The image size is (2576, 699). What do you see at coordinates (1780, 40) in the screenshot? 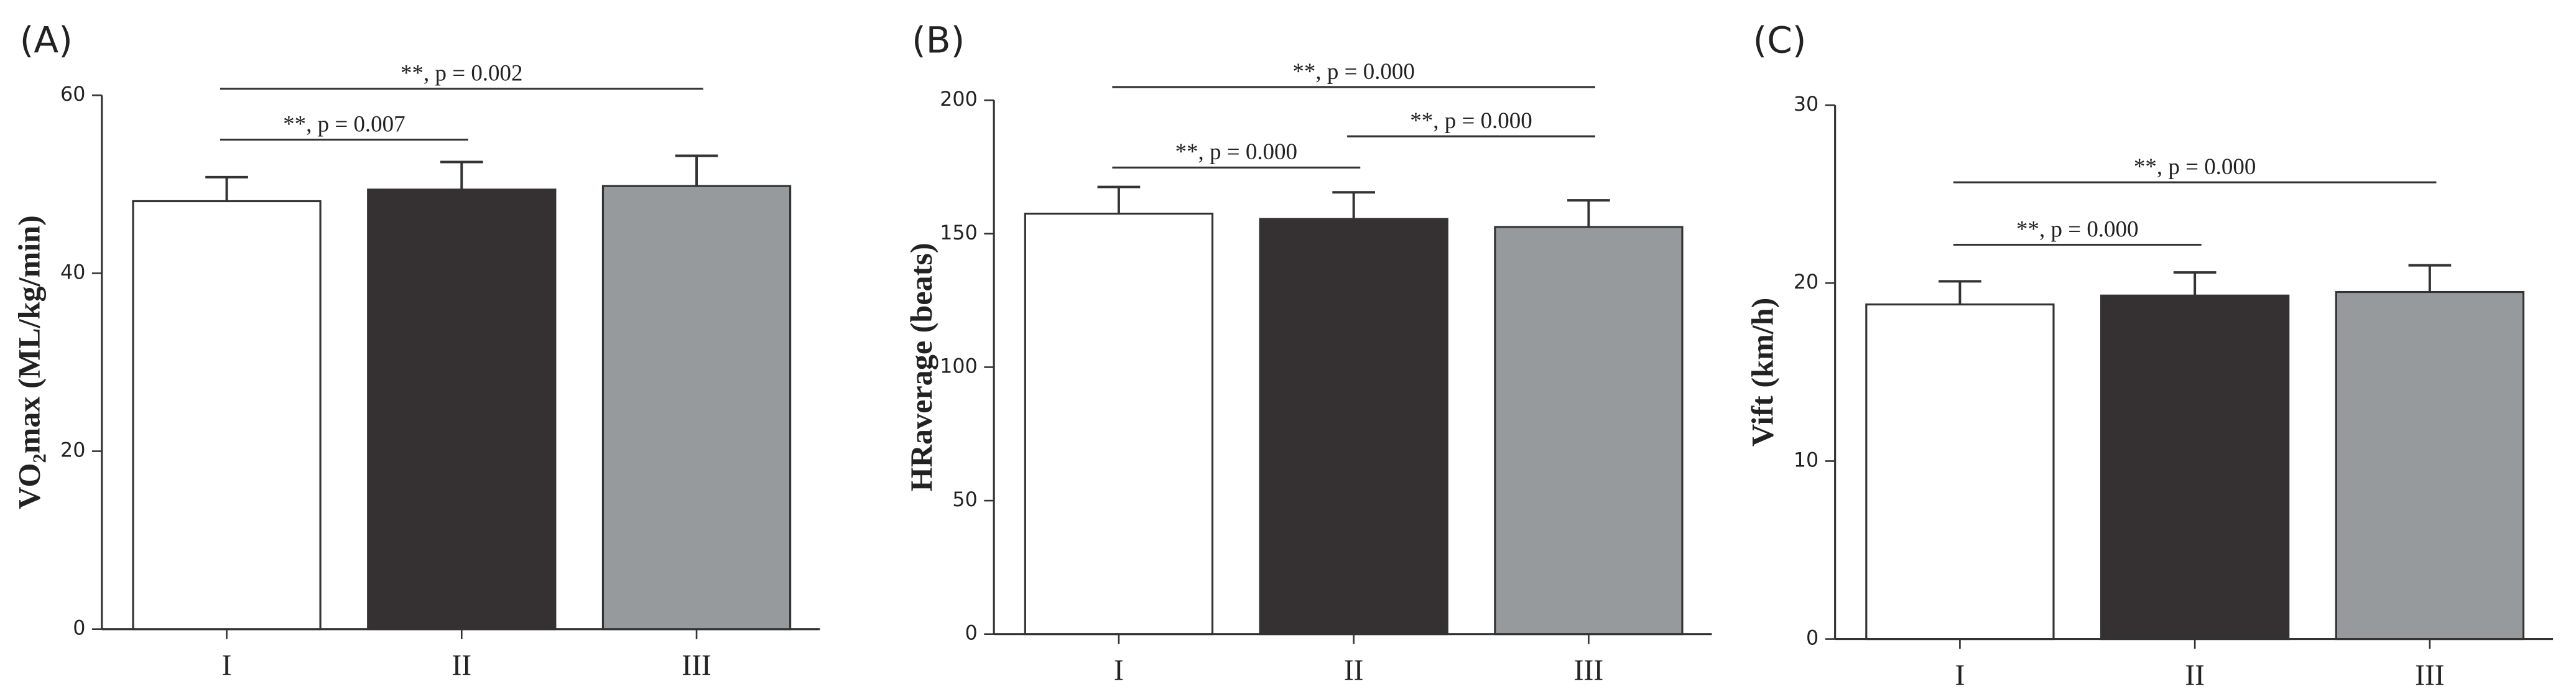
I see `panel-label: (C)` at bounding box center [1780, 40].